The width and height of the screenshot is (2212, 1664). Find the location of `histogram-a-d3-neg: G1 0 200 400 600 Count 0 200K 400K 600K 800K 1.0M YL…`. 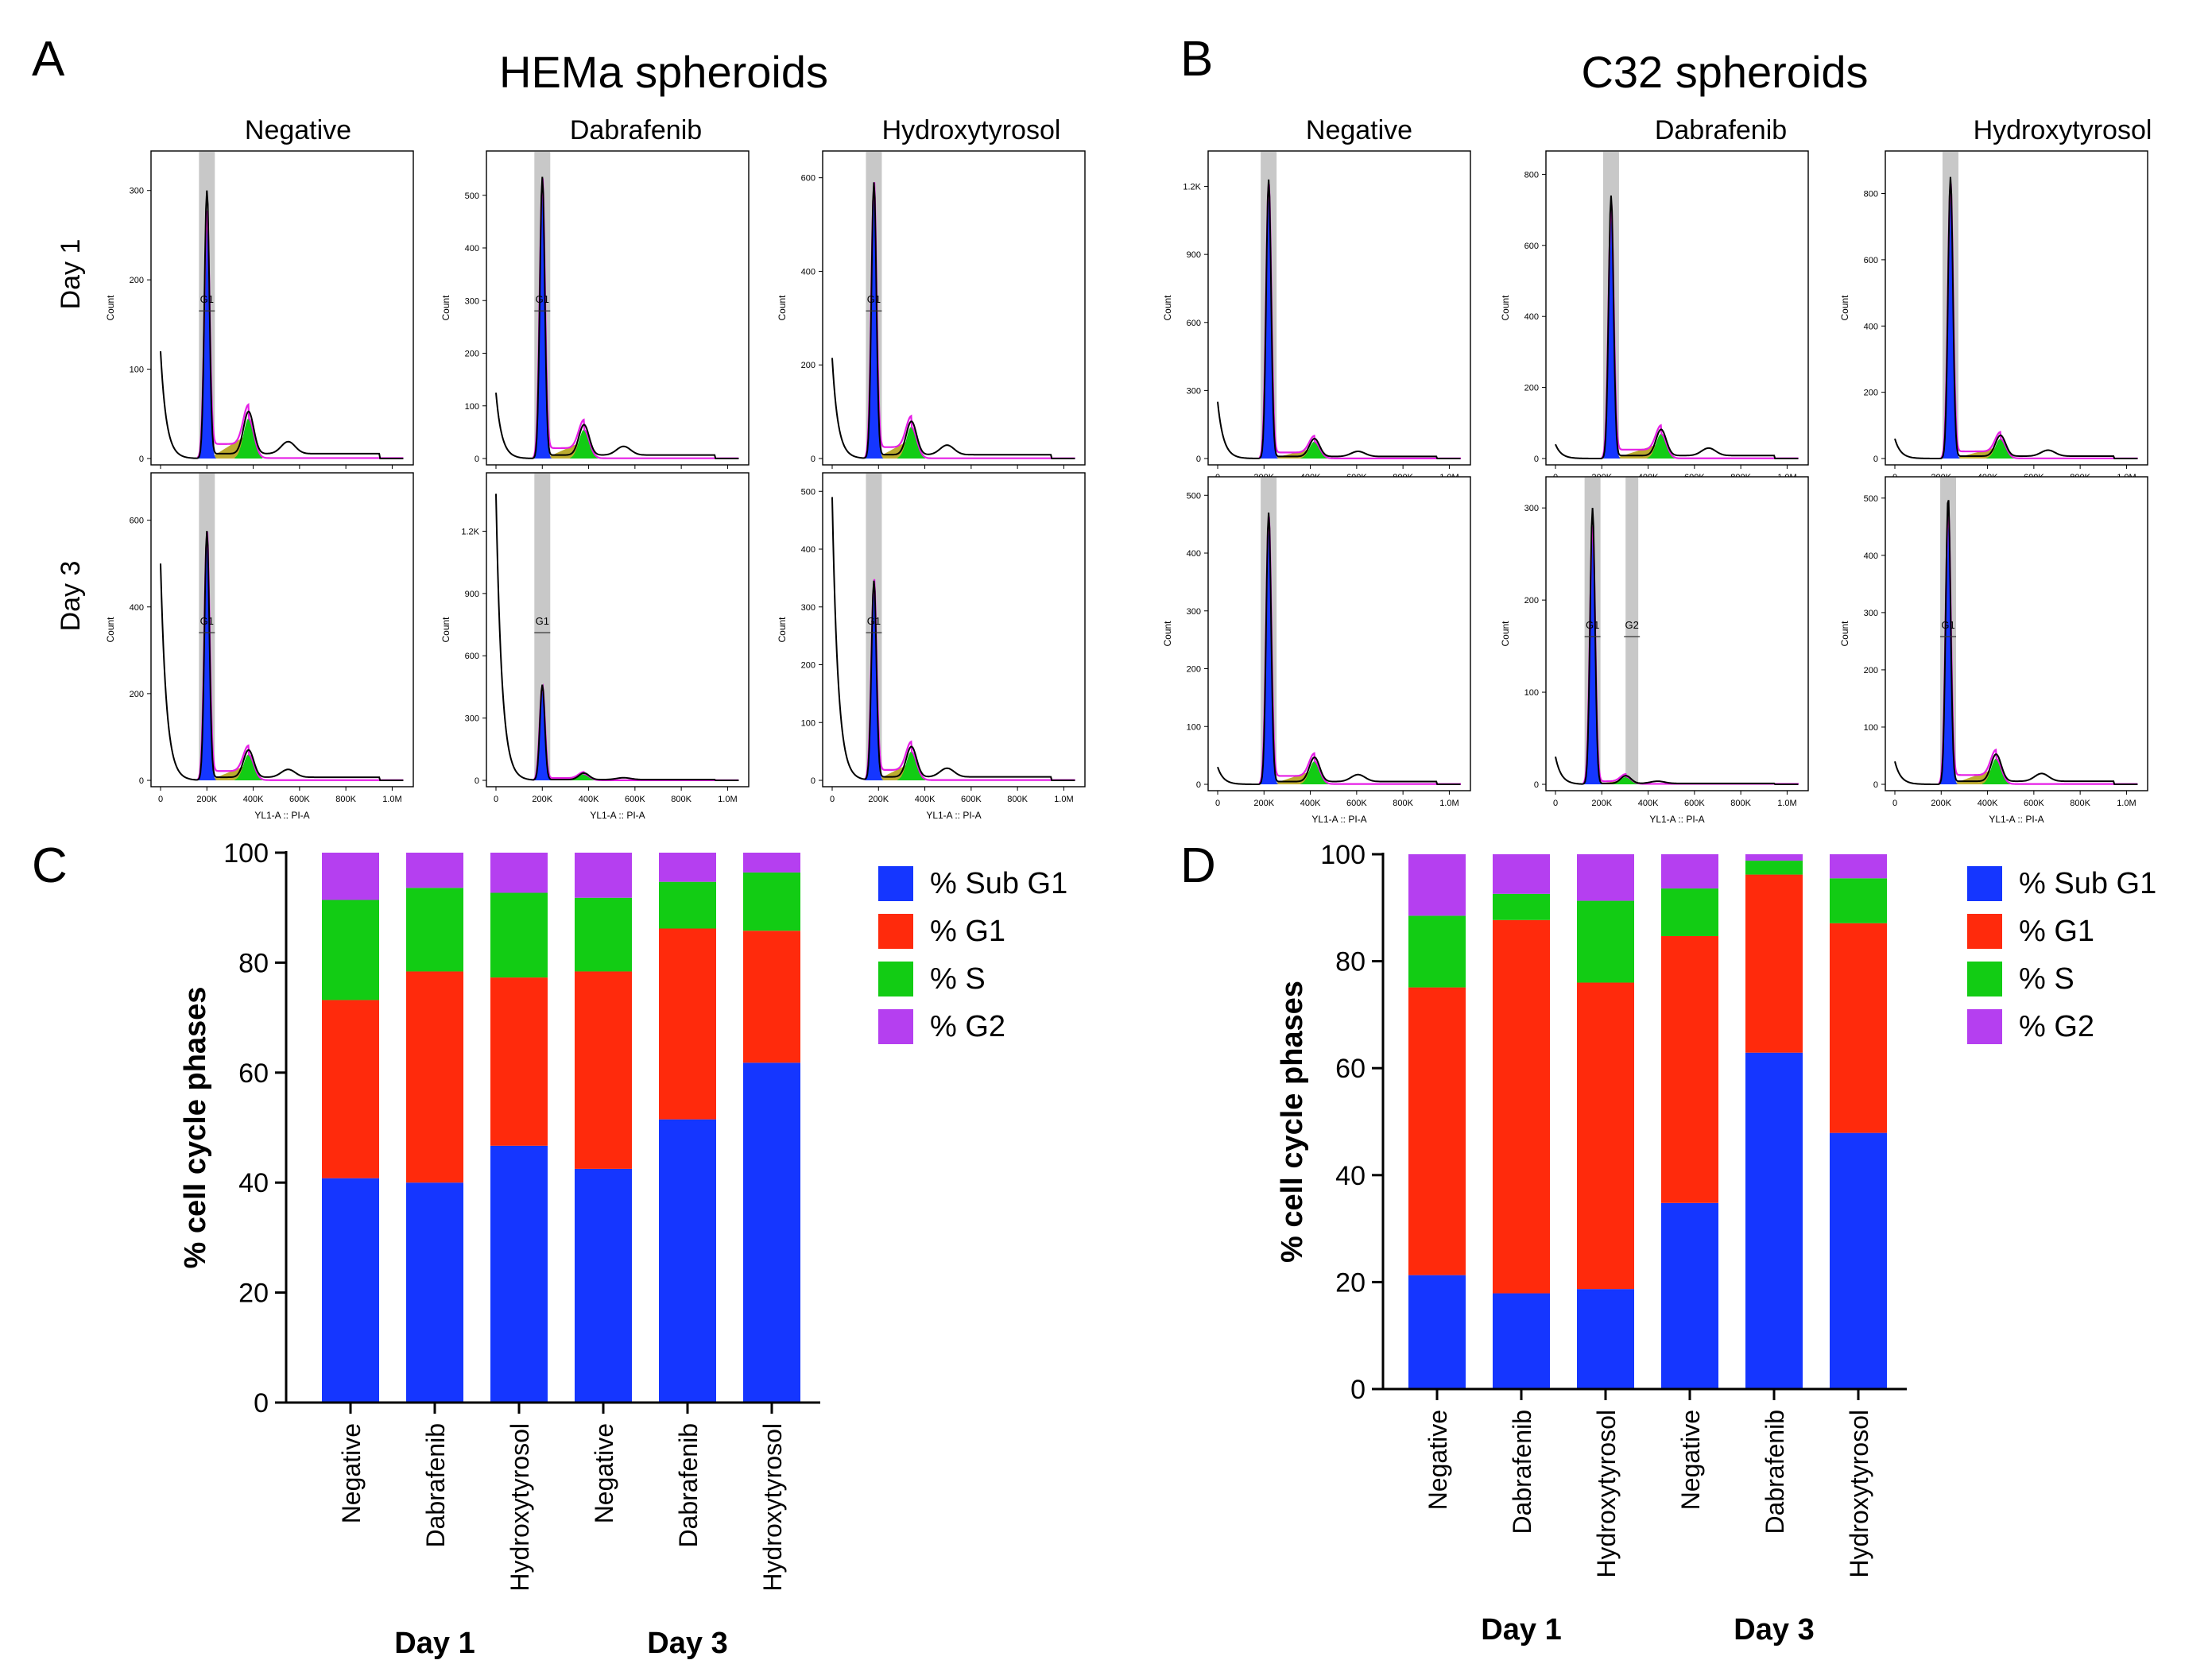

histogram-a-d3-neg: G1 0 200 400 600 Count 0 200K 400K 600K 800K 1.0M YL… is located at coordinates (259, 646).